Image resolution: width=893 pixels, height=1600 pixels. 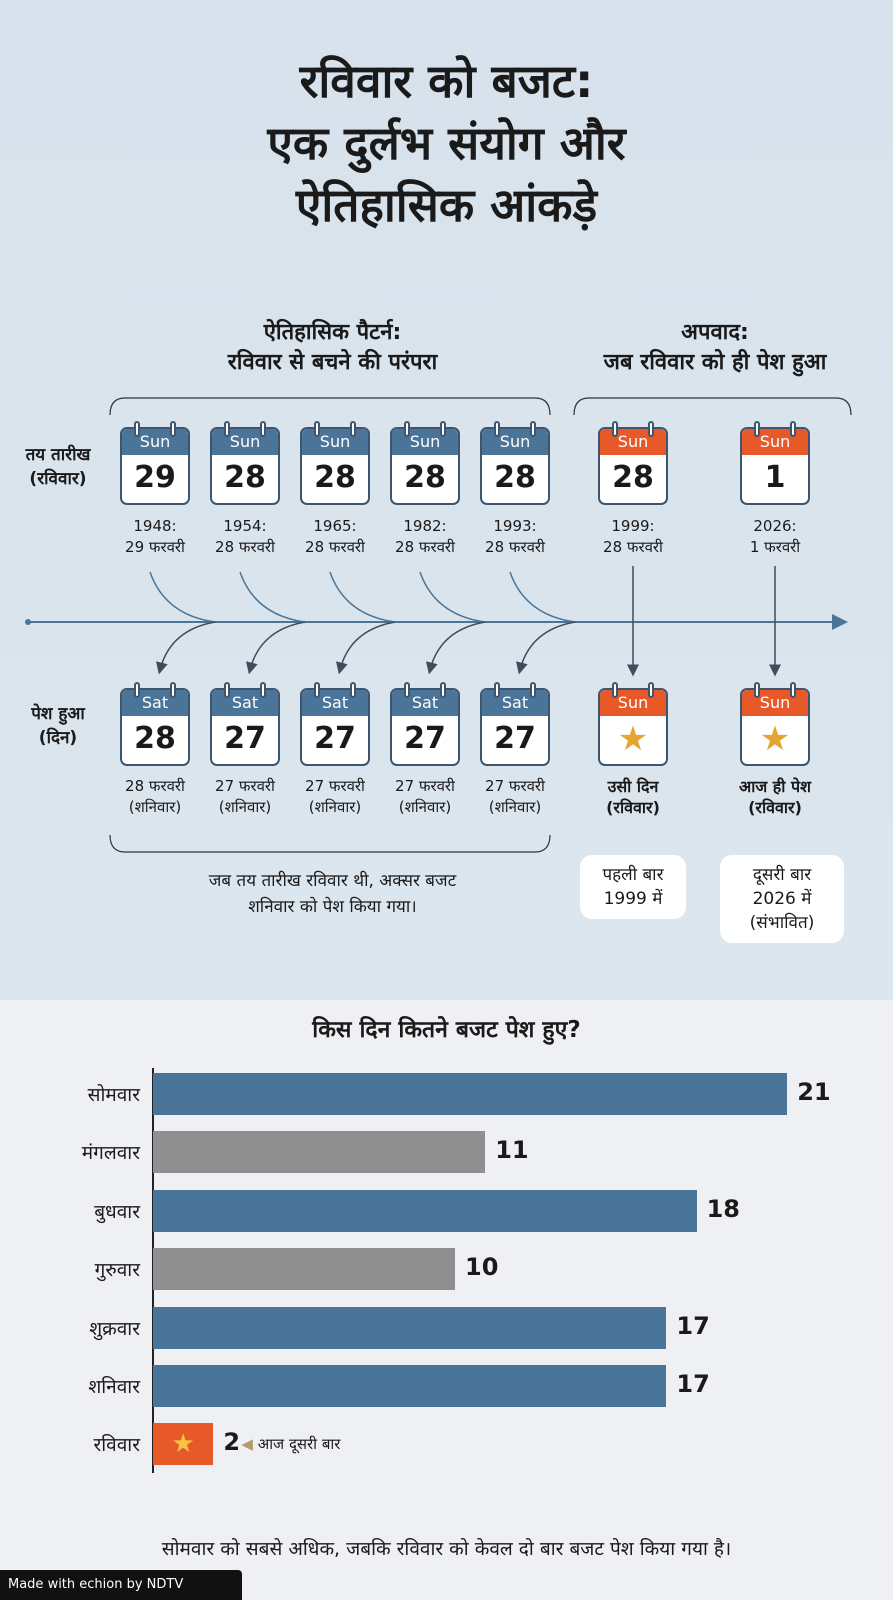 What do you see at coordinates (245, 526) in the screenshot?
I see `label-line: 1954:` at bounding box center [245, 526].